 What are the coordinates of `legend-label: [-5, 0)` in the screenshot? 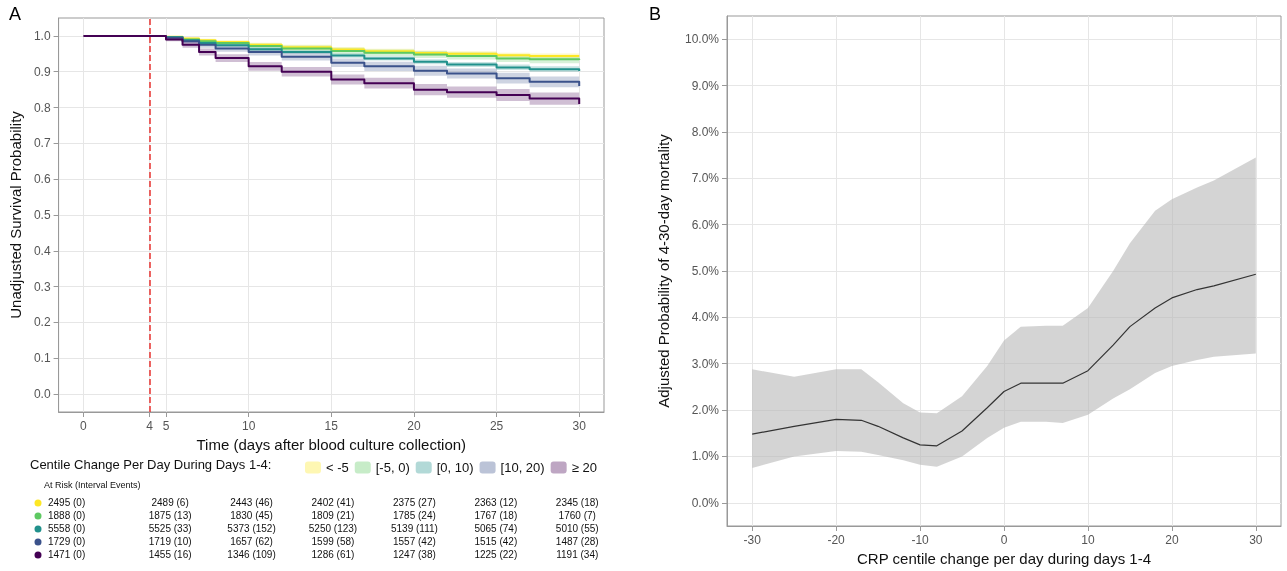 It's located at (392, 467).